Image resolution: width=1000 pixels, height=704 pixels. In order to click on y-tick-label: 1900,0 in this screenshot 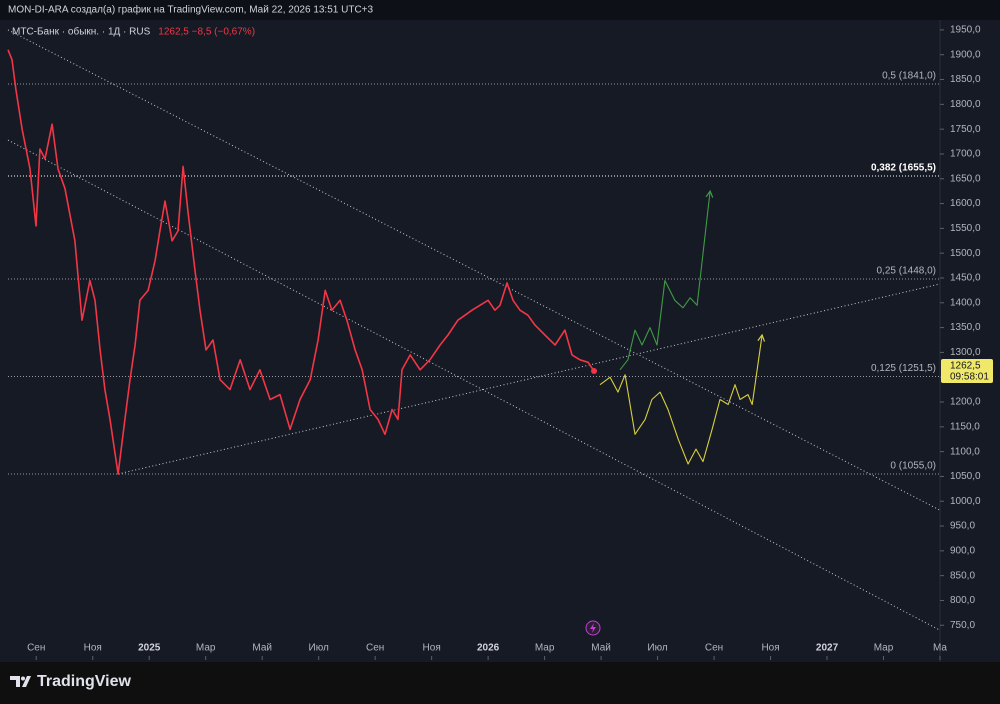, I will do `click(965, 54)`.